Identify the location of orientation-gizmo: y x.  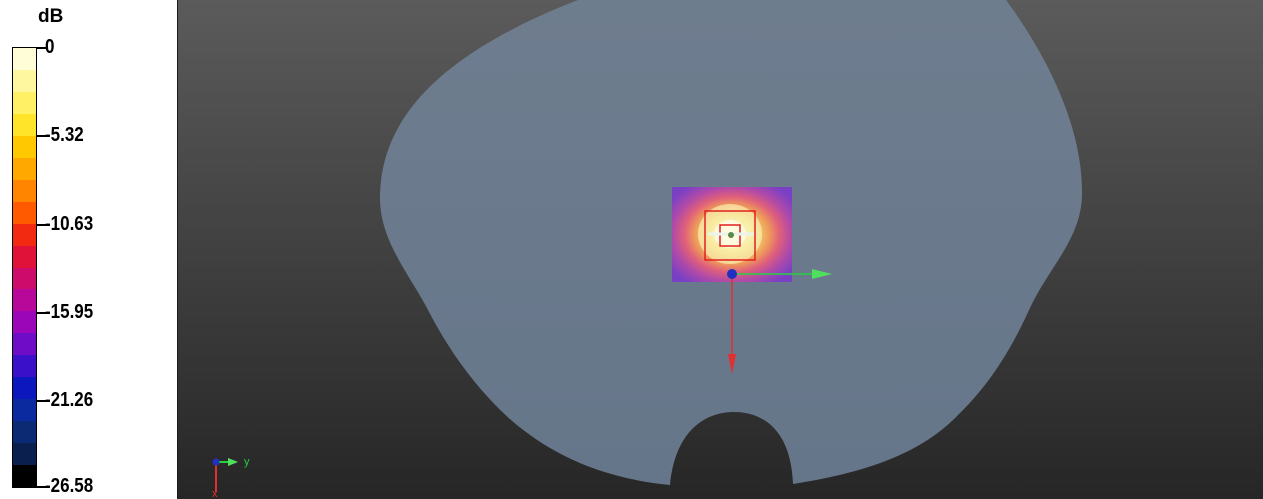
(231, 477).